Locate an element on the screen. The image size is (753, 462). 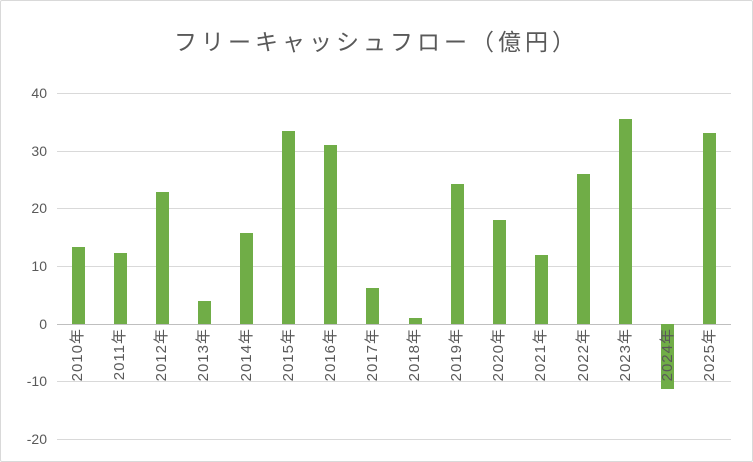
bar-2016年 is located at coordinates (331, 234).